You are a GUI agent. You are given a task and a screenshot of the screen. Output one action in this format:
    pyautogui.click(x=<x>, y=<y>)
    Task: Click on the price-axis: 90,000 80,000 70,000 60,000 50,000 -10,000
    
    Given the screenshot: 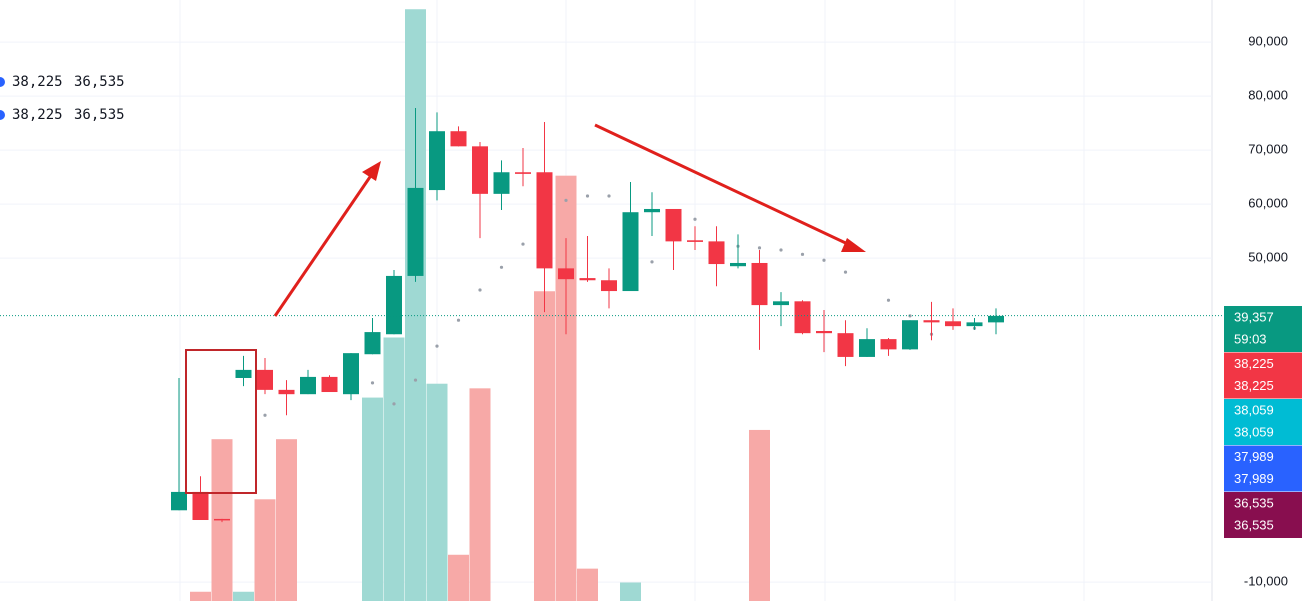 What is the action you would take?
    pyautogui.click(x=1266, y=311)
    